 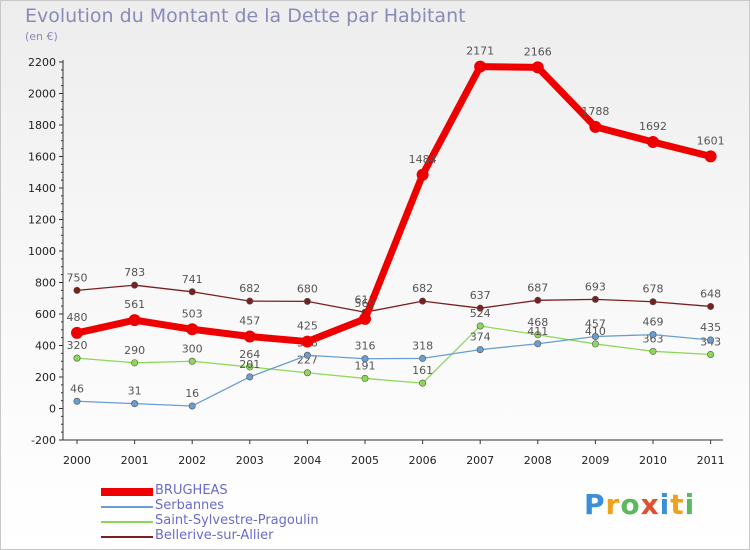 What do you see at coordinates (45, 314) in the screenshot?
I see `y-tick-label: 600` at bounding box center [45, 314].